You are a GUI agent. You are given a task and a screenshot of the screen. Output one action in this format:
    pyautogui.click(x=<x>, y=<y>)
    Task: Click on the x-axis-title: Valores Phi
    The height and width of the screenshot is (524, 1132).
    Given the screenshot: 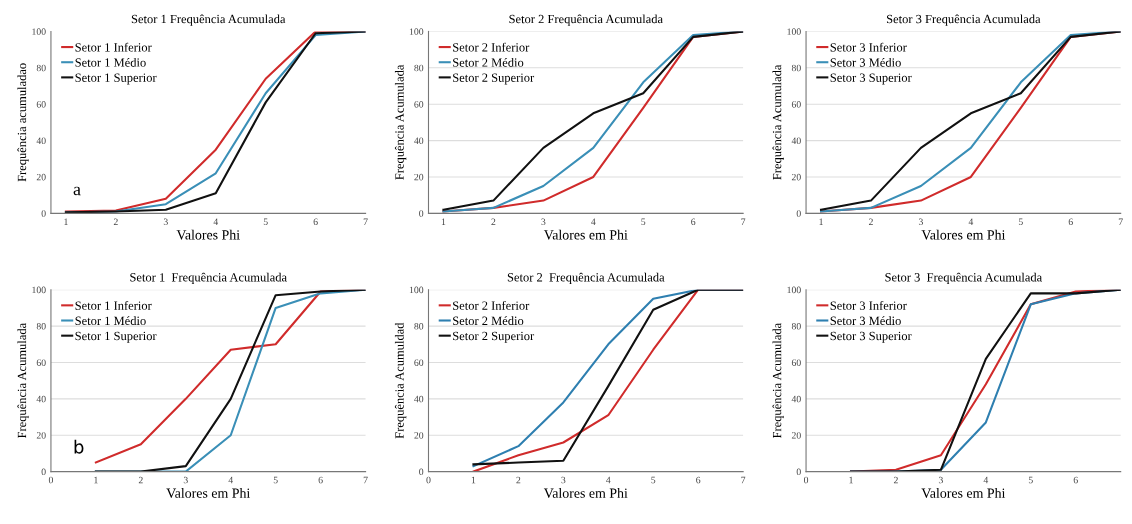 What is the action you would take?
    pyautogui.click(x=208, y=234)
    